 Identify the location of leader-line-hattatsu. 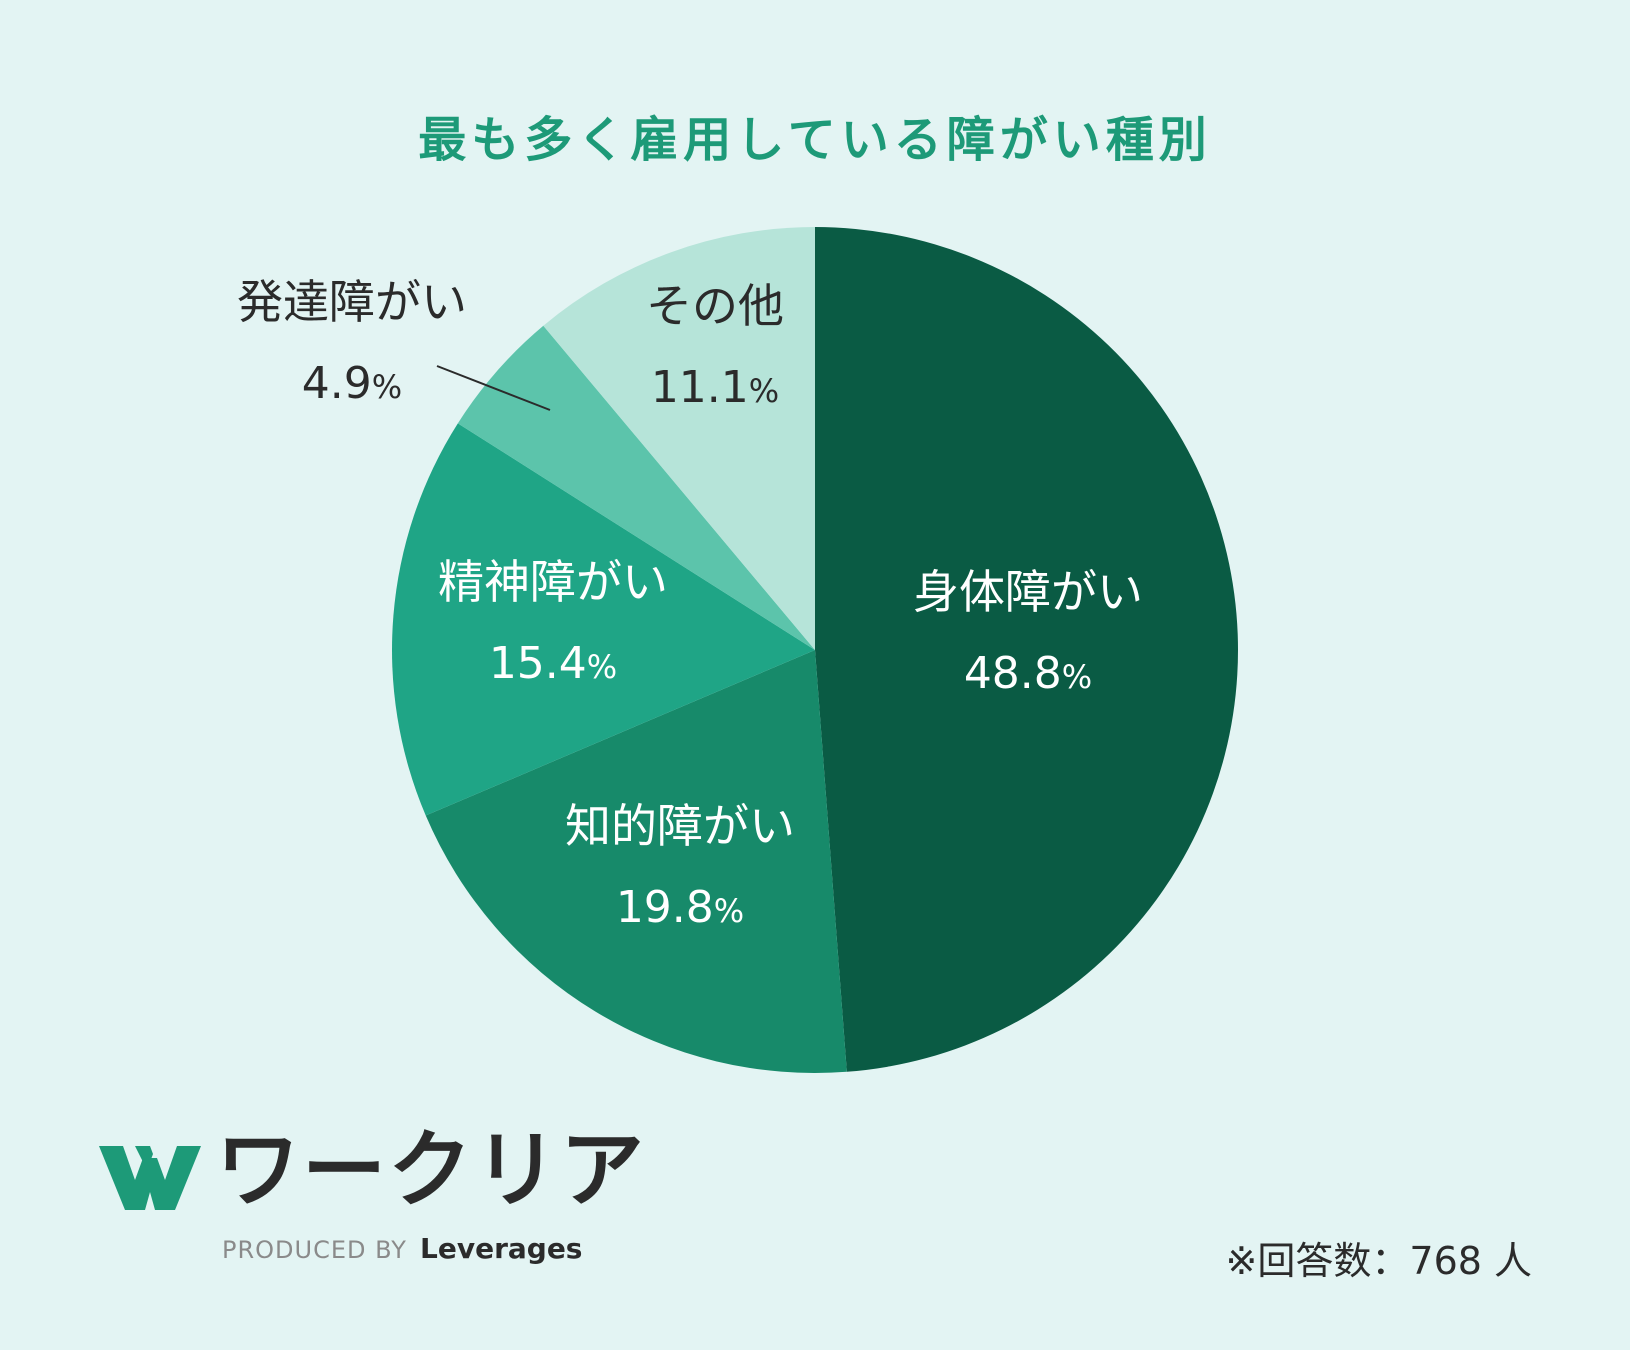
(493, 388).